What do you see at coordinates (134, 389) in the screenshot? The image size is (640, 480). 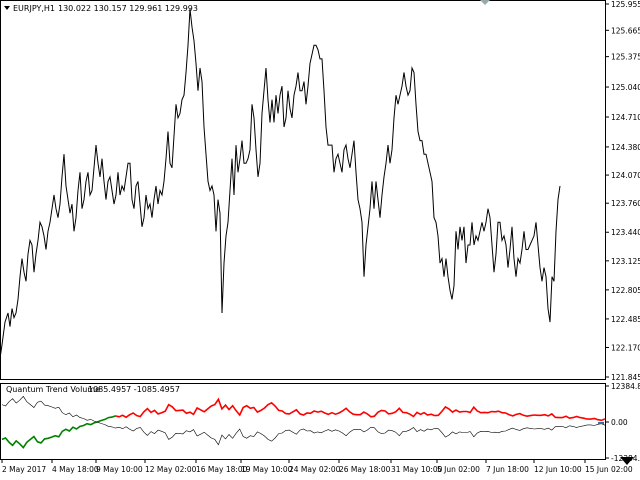 I see `indicator-values: 1085.4957 -1085.4957` at bounding box center [134, 389].